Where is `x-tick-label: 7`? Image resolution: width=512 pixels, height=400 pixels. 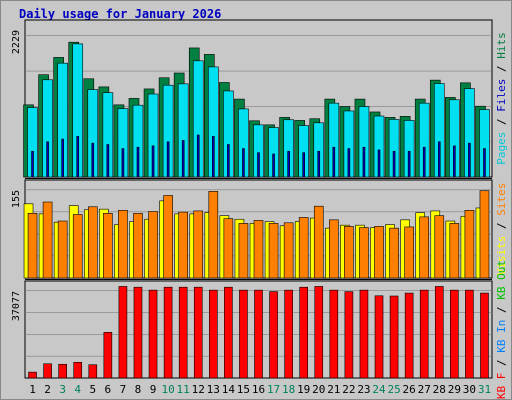
x-tick-label: 7 is located at coordinates (123, 389).